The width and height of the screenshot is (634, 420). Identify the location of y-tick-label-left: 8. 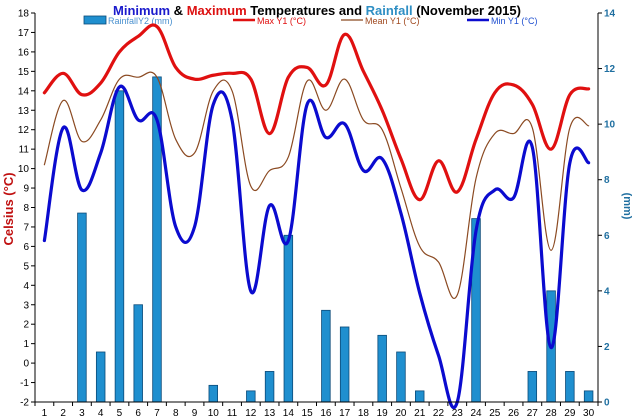
(26, 208).